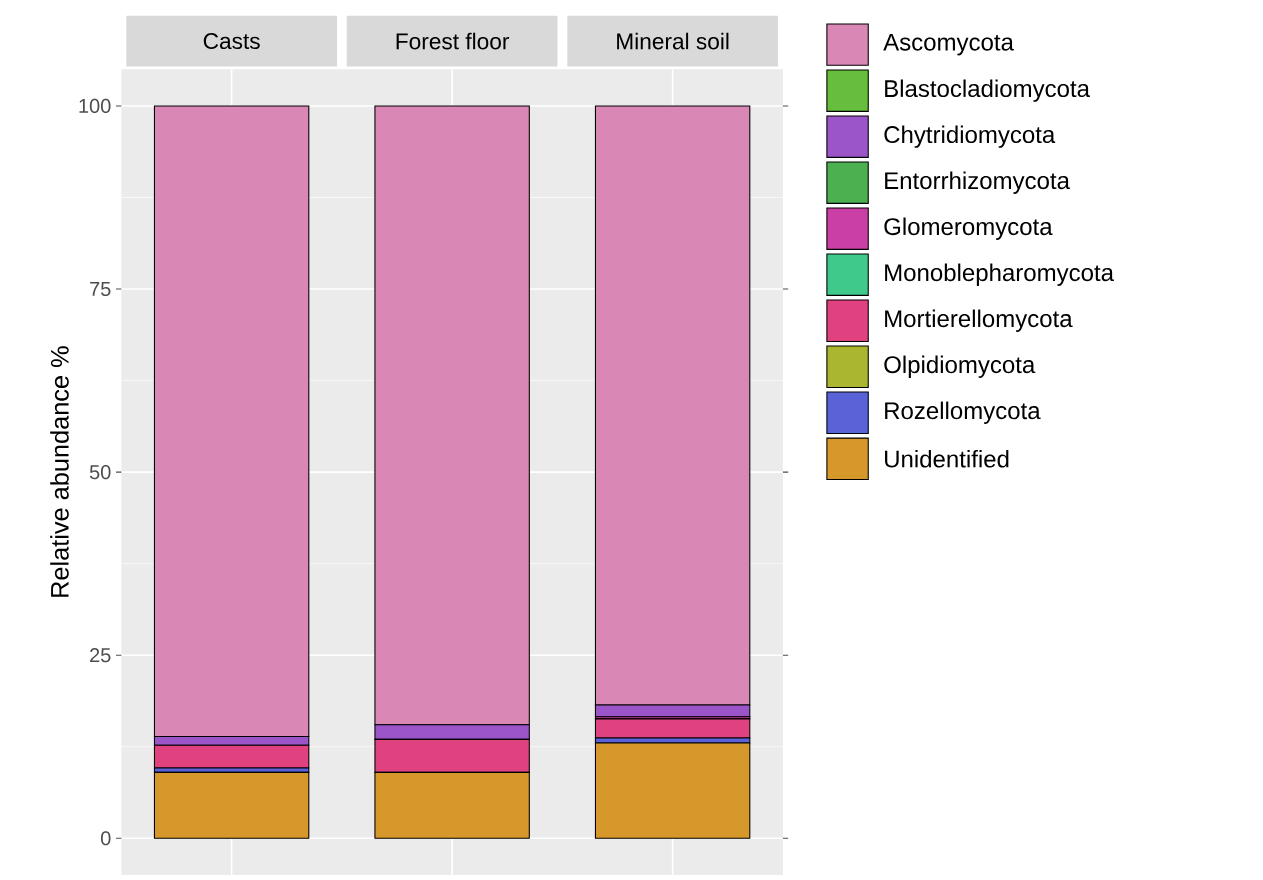  I want to click on y-tick-label: 0, so click(105, 838).